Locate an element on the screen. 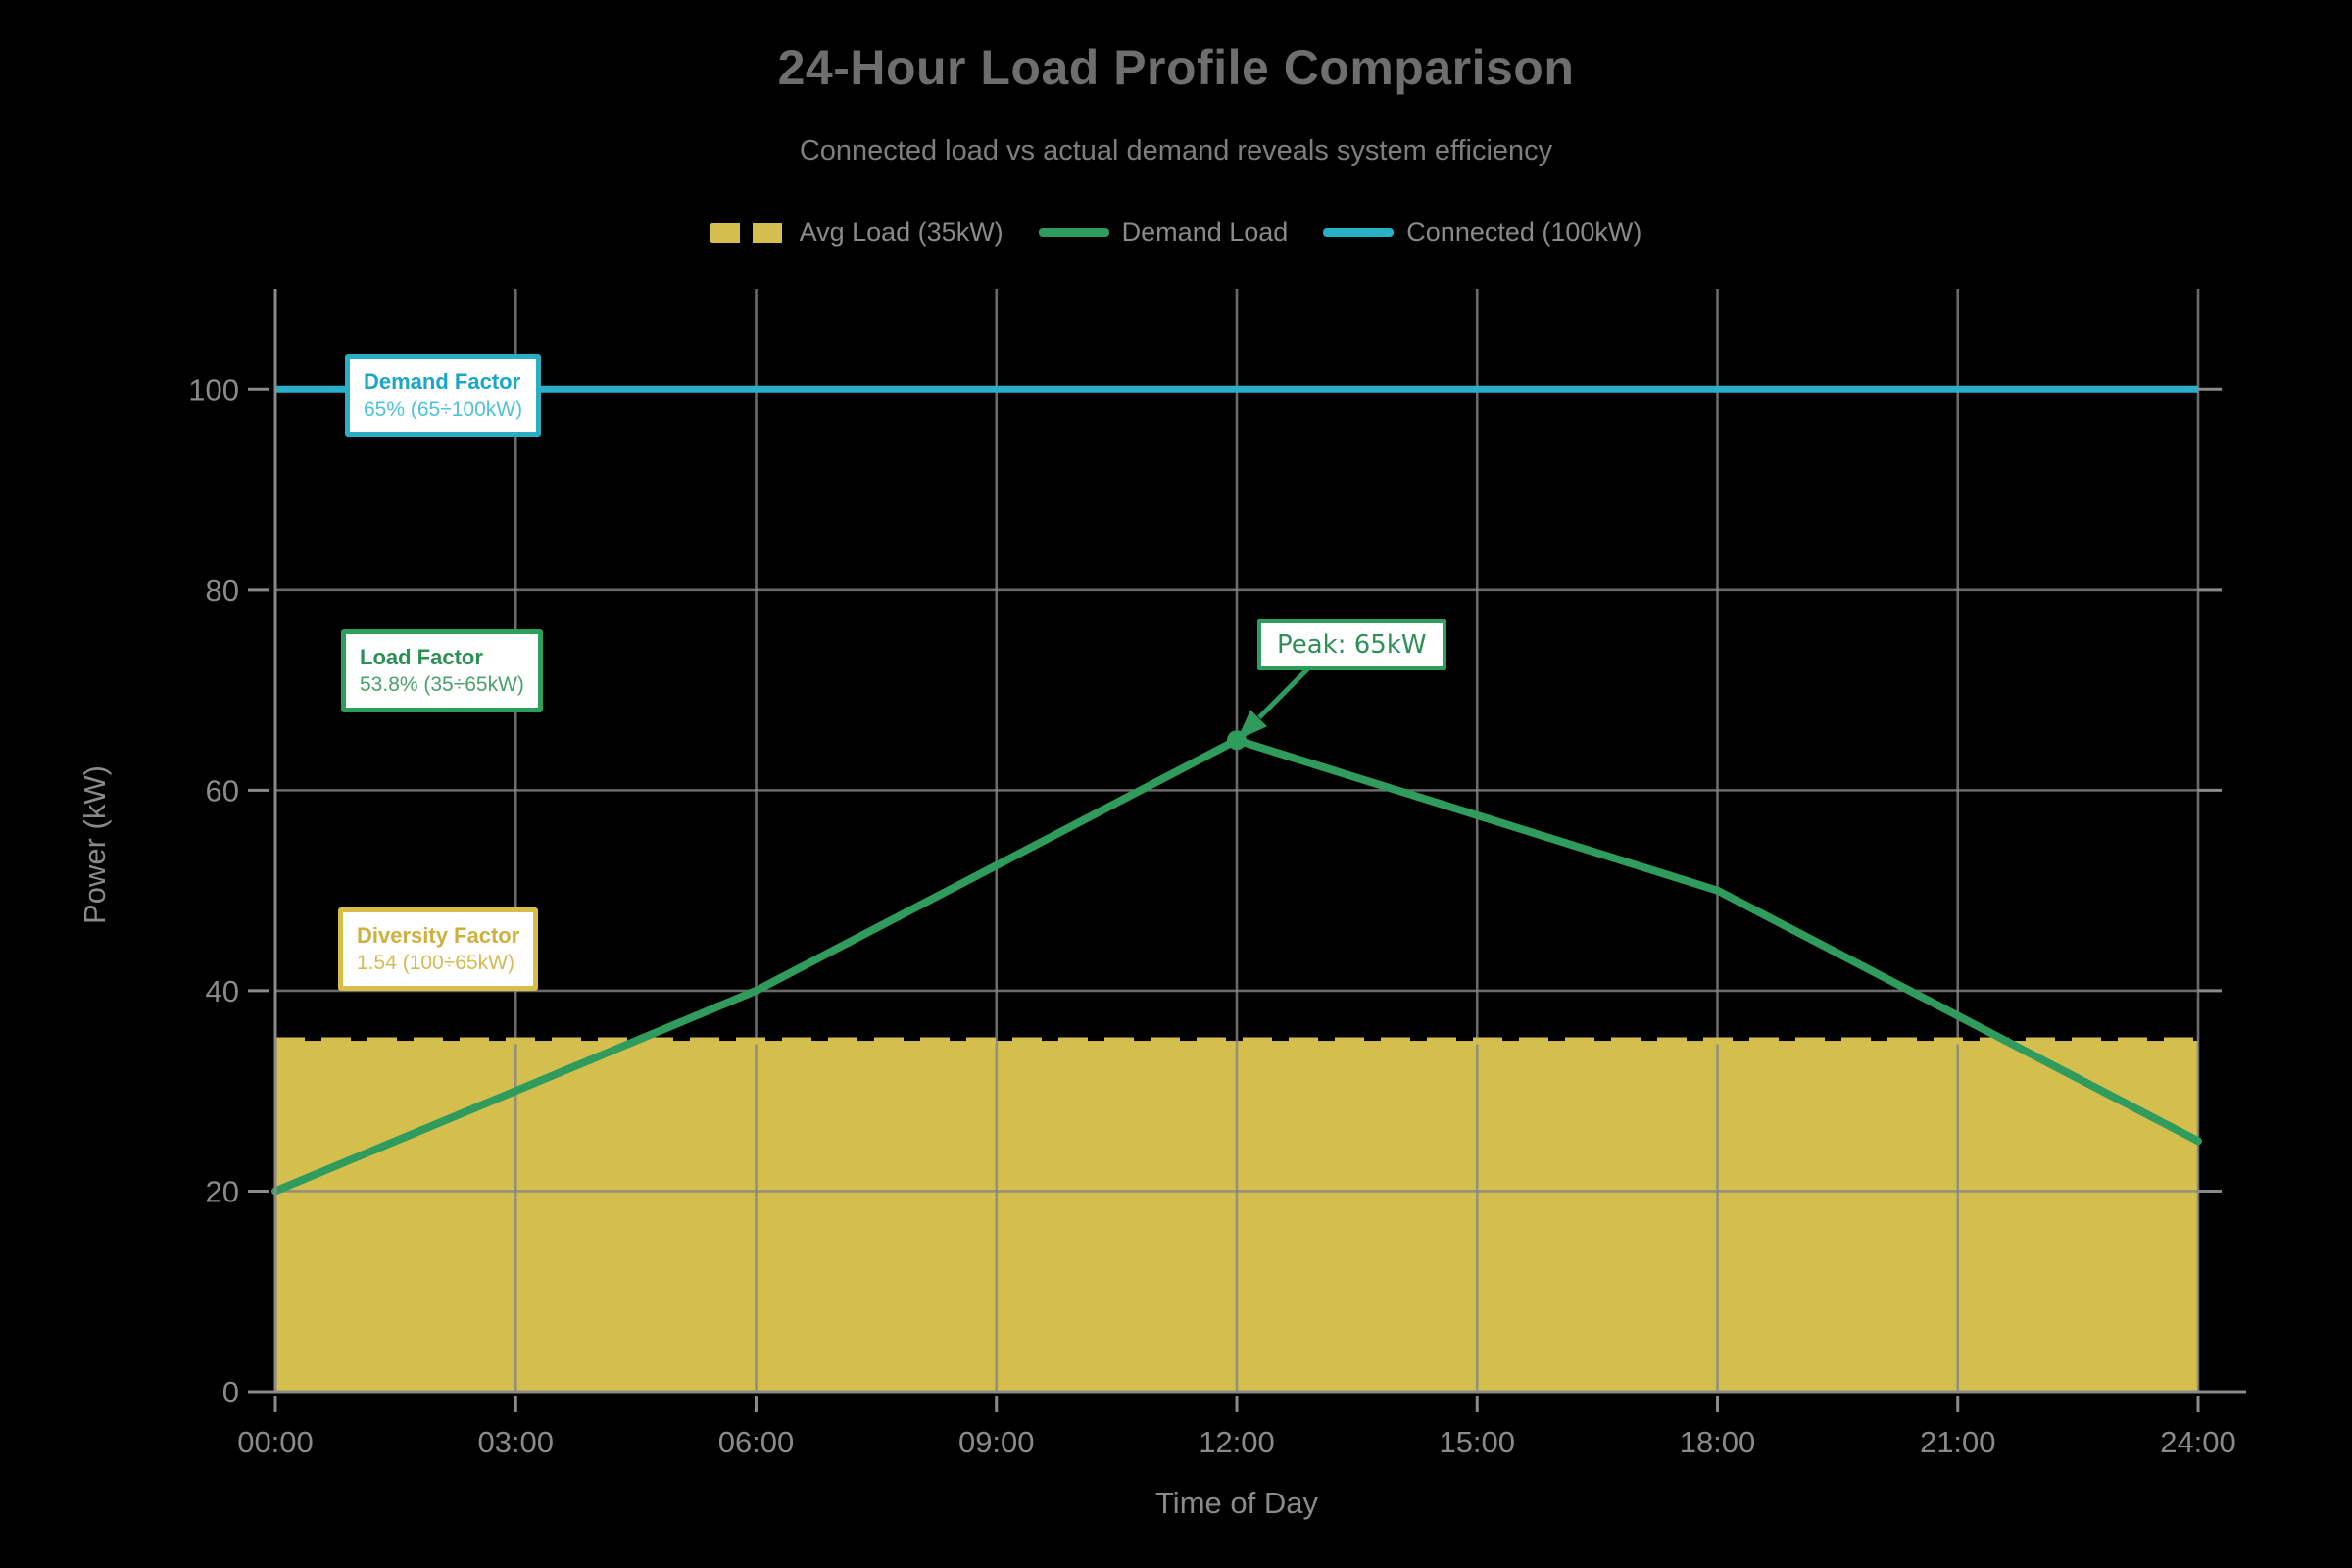 The height and width of the screenshot is (1568, 2352). legend-label: Connected (100kW) is located at coordinates (1524, 232).